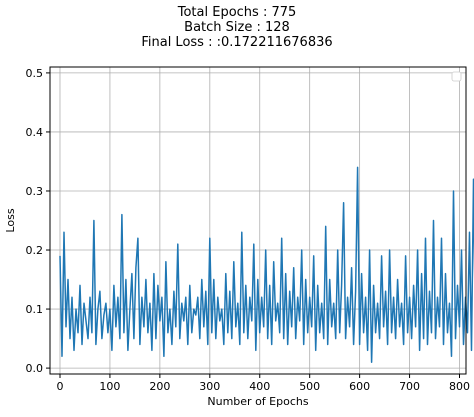 The height and width of the screenshot is (417, 474). What do you see at coordinates (237, 42) in the screenshot?
I see `chart-title-line-3: Final Loss : :0.172211676836` at bounding box center [237, 42].